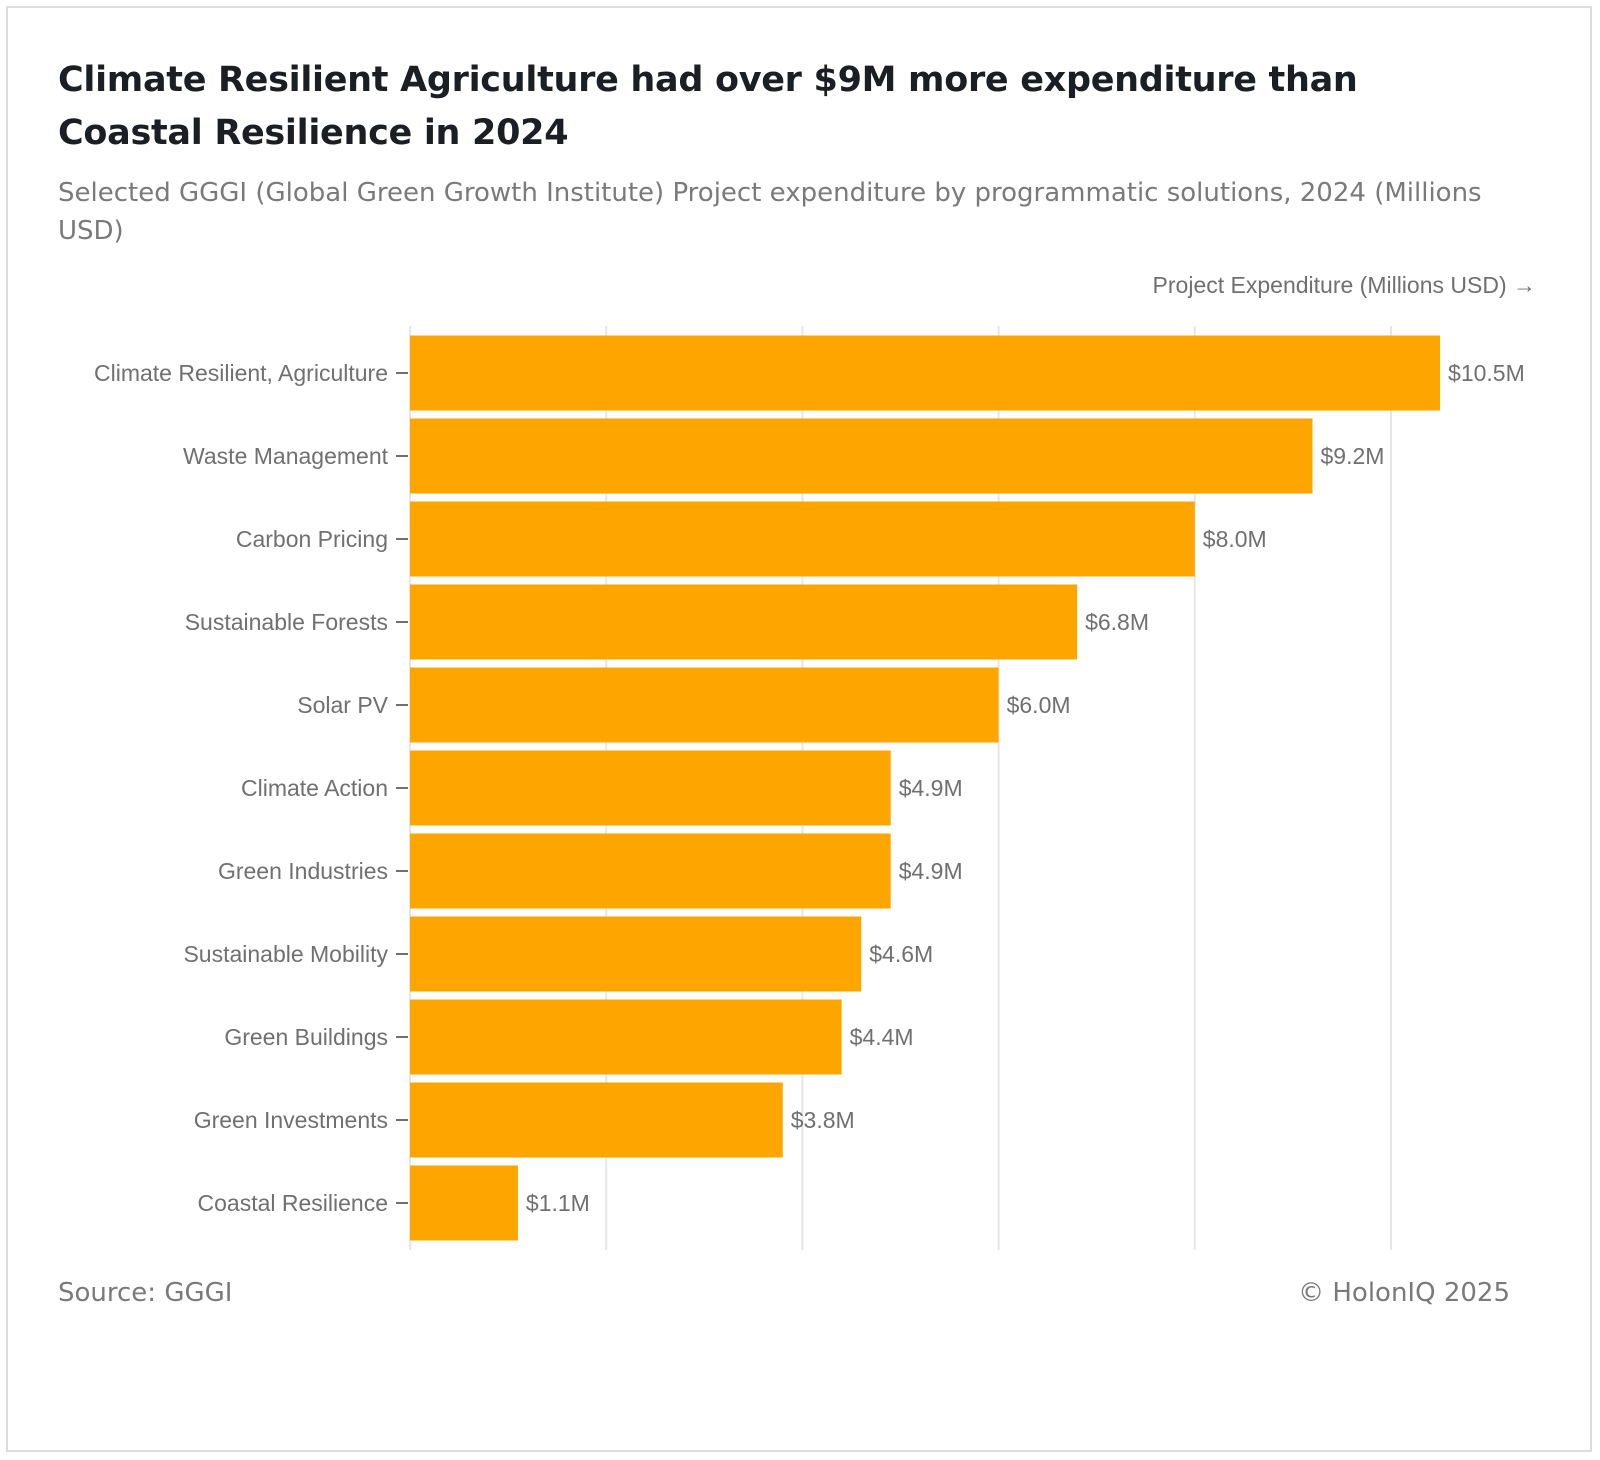 Image resolution: width=1600 pixels, height=1460 pixels. Describe the element at coordinates (291, 1120) in the screenshot. I see `category-label: Green Investments` at that location.